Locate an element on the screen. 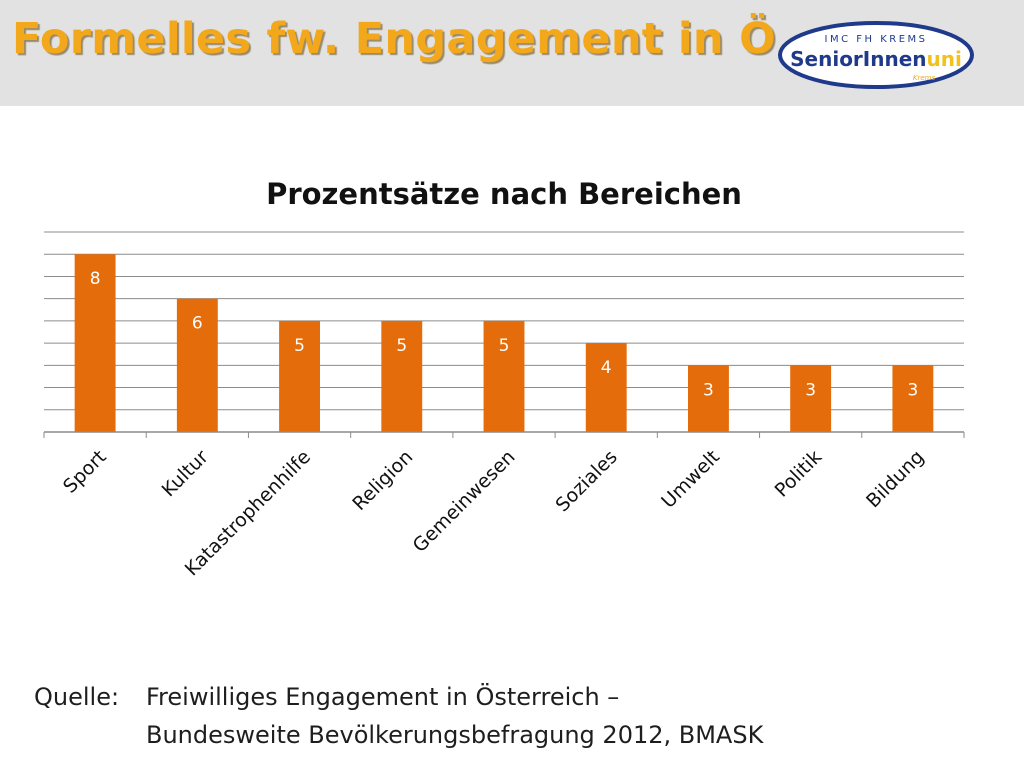 This screenshot has height=768, width=1024. source-label: Quelle: is located at coordinates (77, 697).